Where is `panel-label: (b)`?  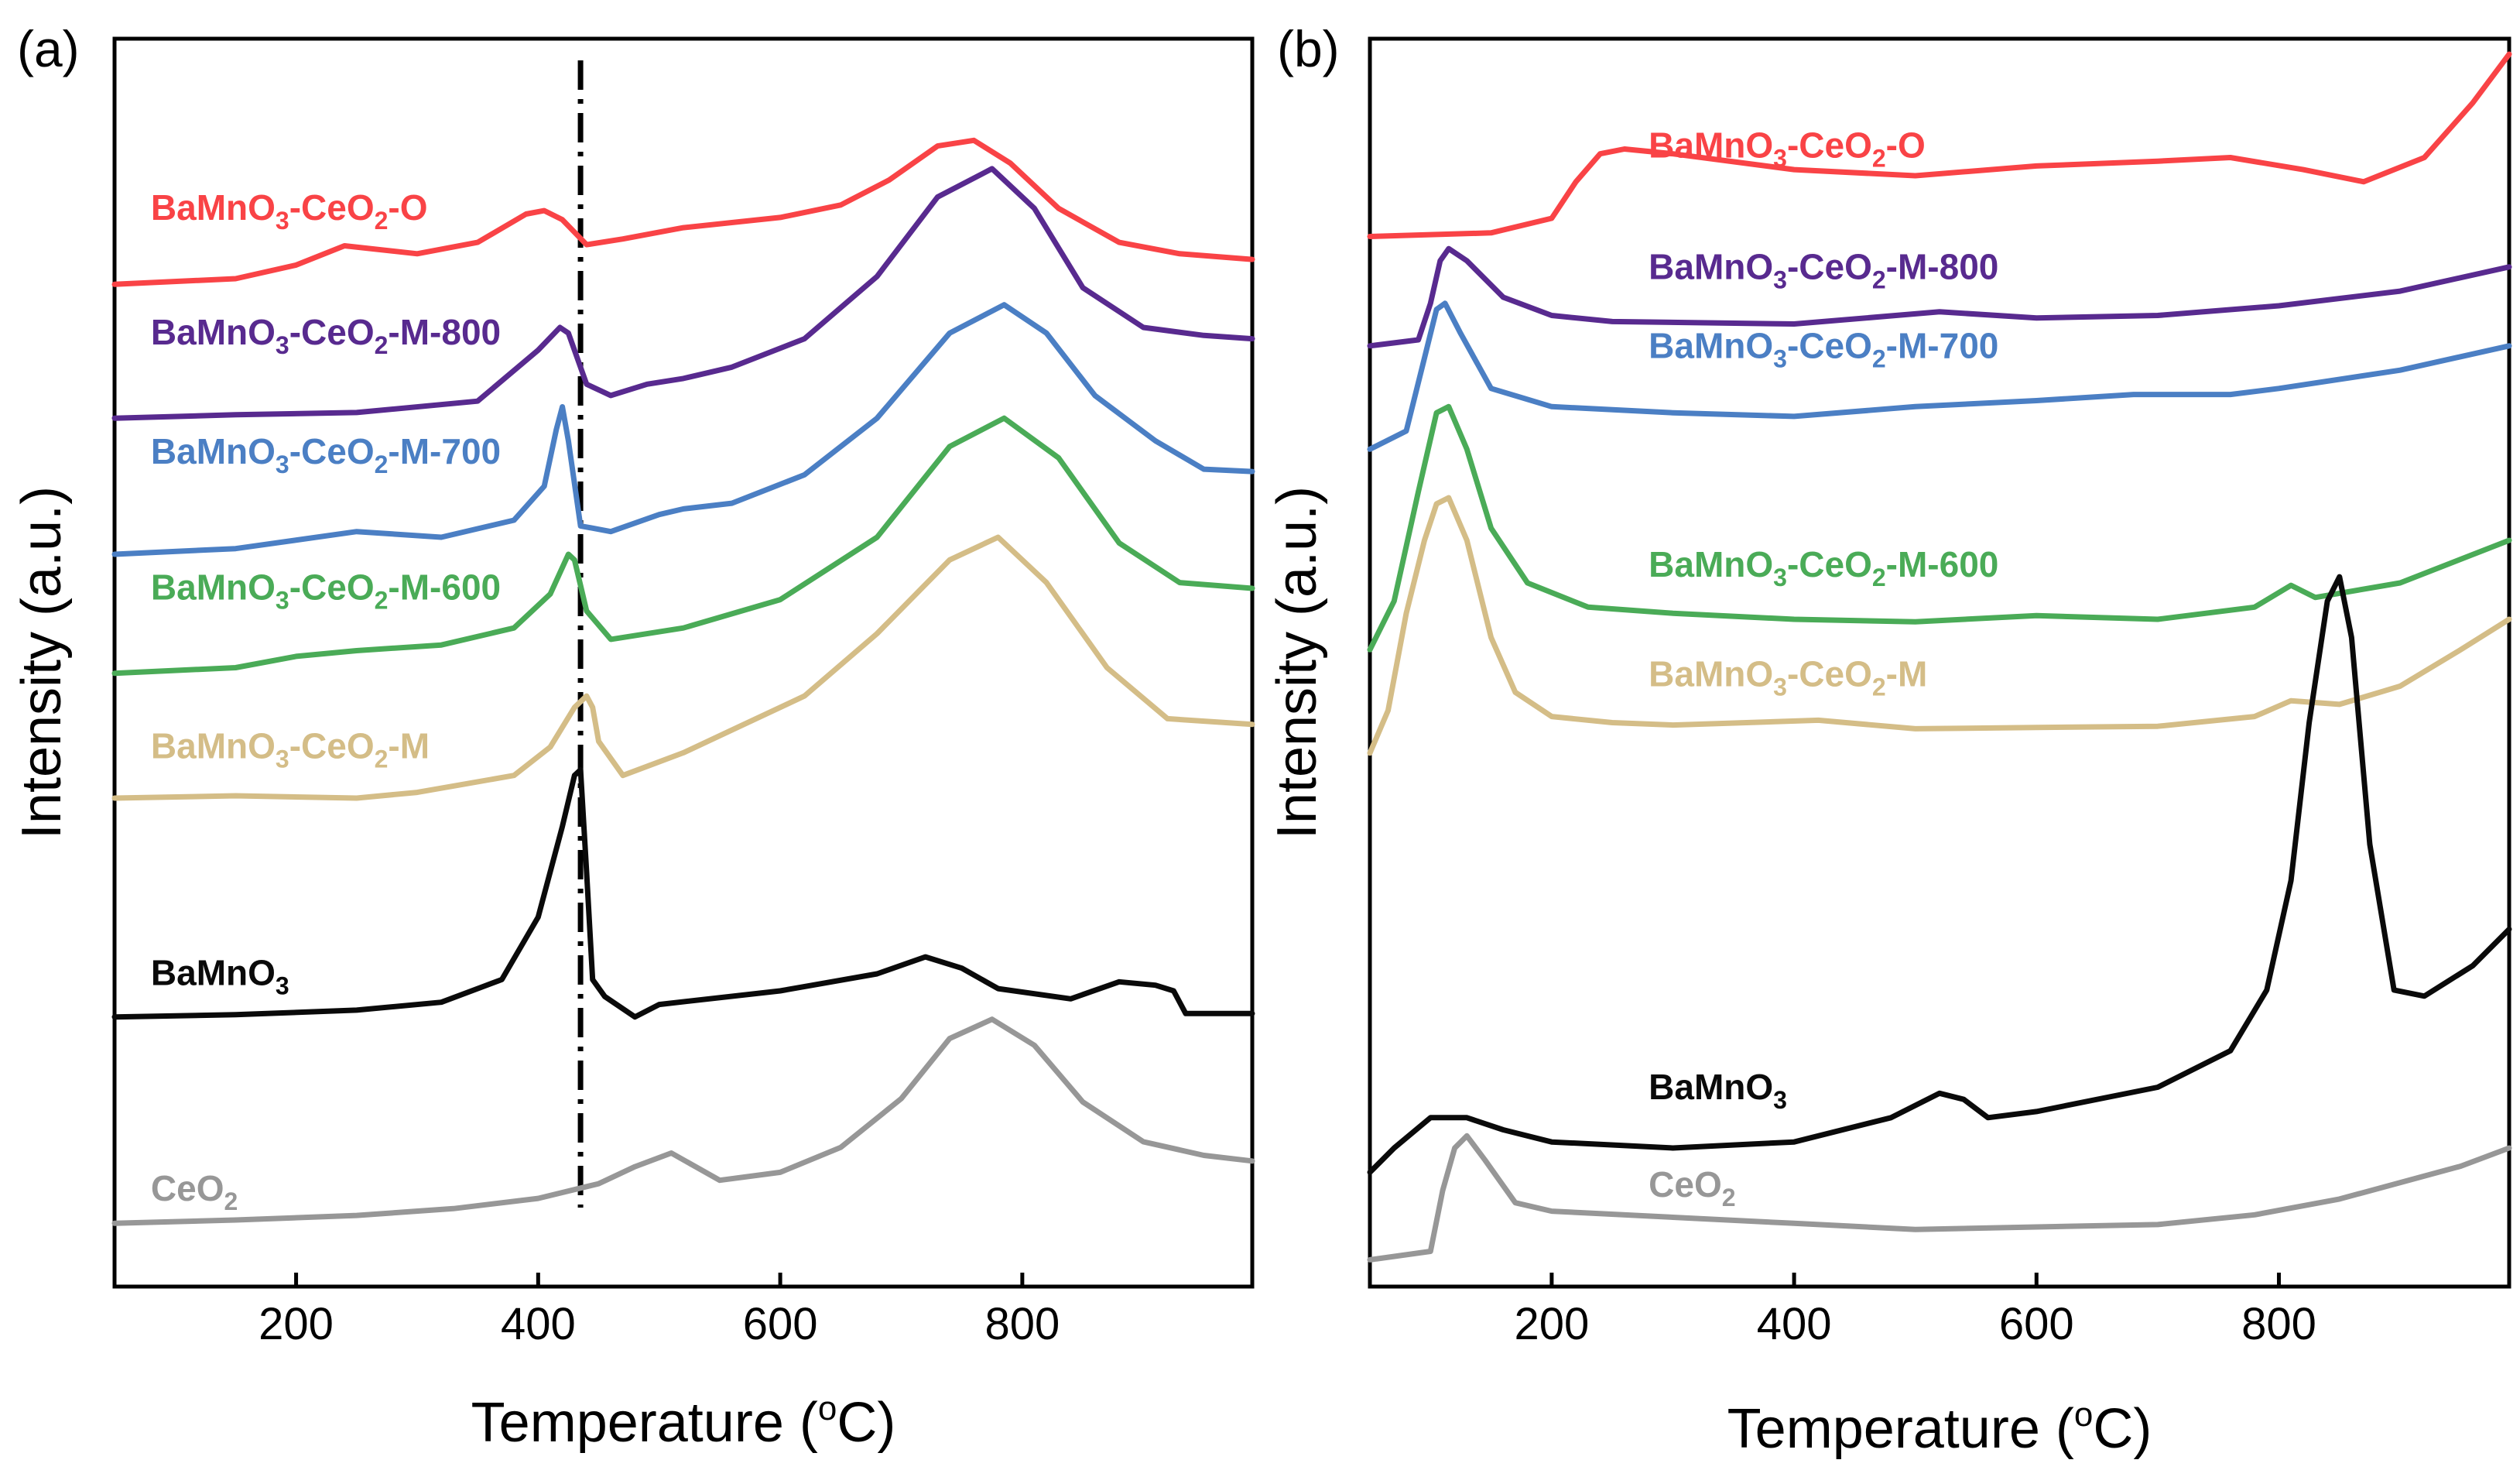 panel-label: (b) is located at coordinates (1308, 48).